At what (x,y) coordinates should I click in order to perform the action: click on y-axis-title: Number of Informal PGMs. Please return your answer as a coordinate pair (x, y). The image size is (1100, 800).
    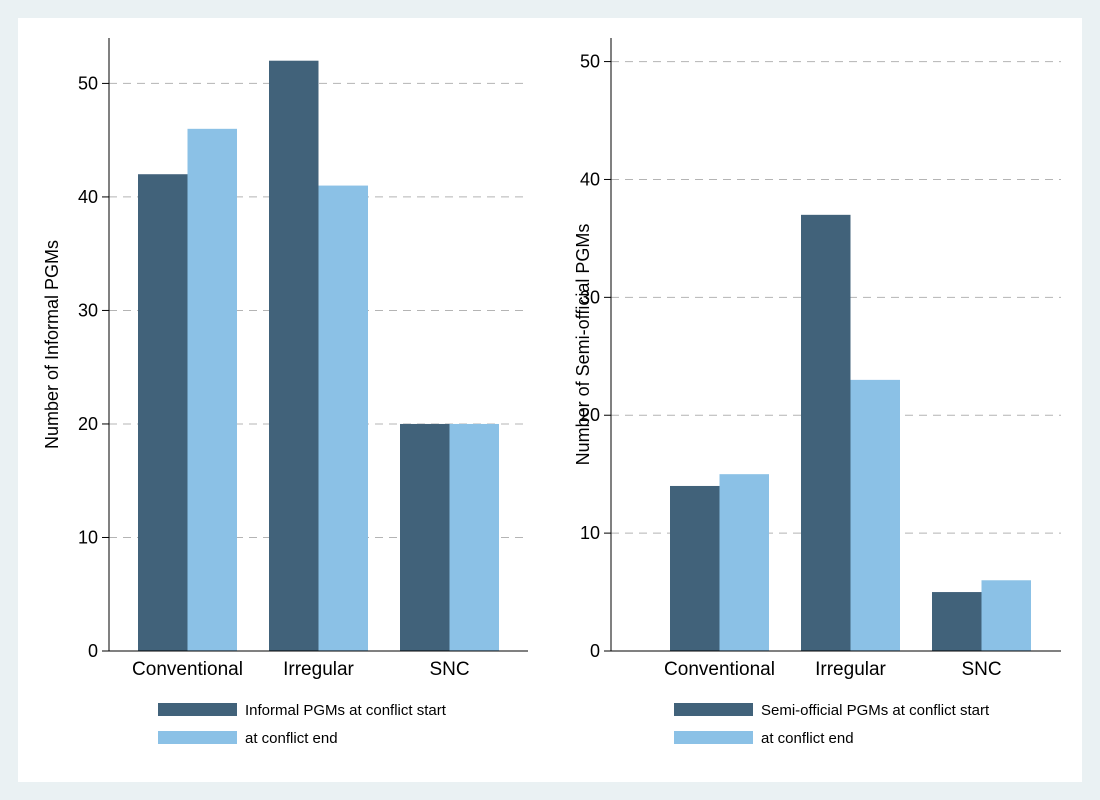
    Looking at the image, I should click on (52, 344).